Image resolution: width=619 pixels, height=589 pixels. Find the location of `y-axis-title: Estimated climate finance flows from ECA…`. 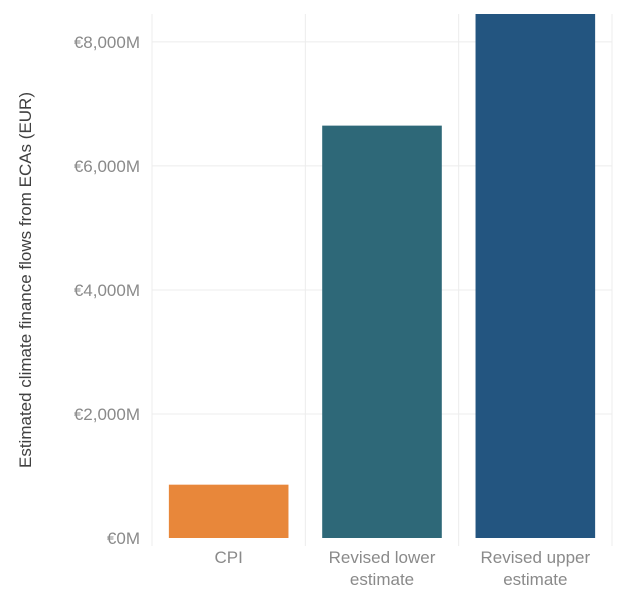

y-axis-title: Estimated climate finance flows from ECA… is located at coordinates (25, 280).